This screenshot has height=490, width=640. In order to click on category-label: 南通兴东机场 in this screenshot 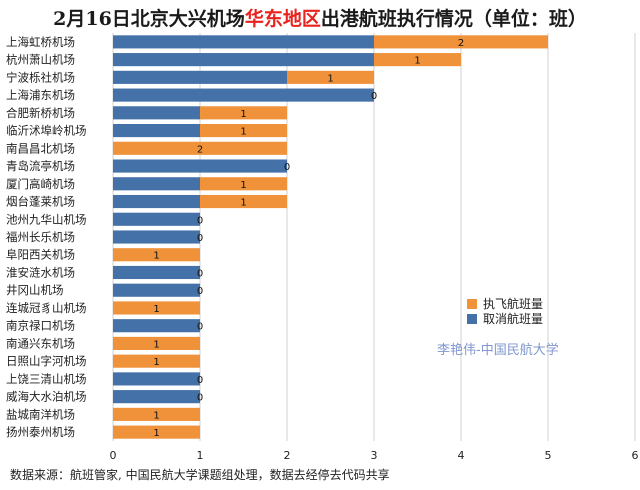, I will do `click(40, 343)`.